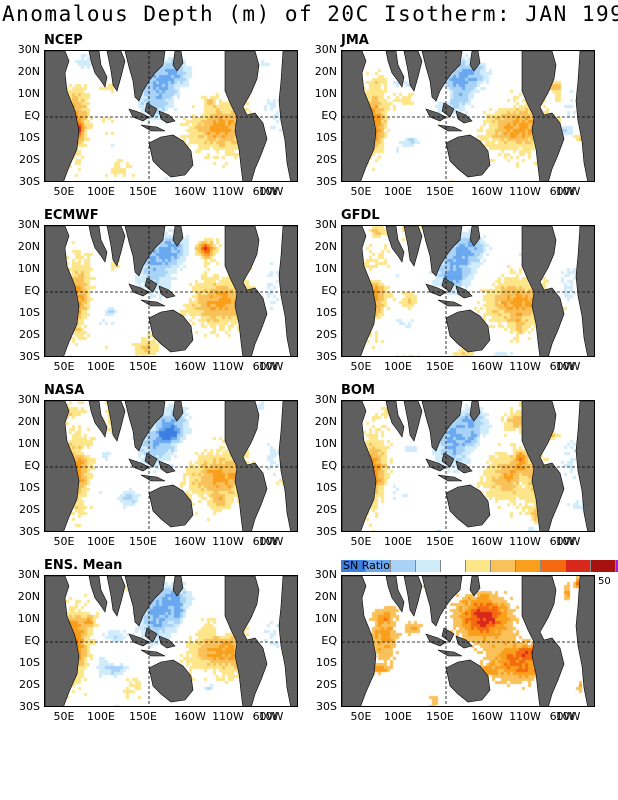 This screenshot has width=618, height=800. Describe the element at coordinates (63, 40) in the screenshot. I see `panel-title: NCEP` at that location.